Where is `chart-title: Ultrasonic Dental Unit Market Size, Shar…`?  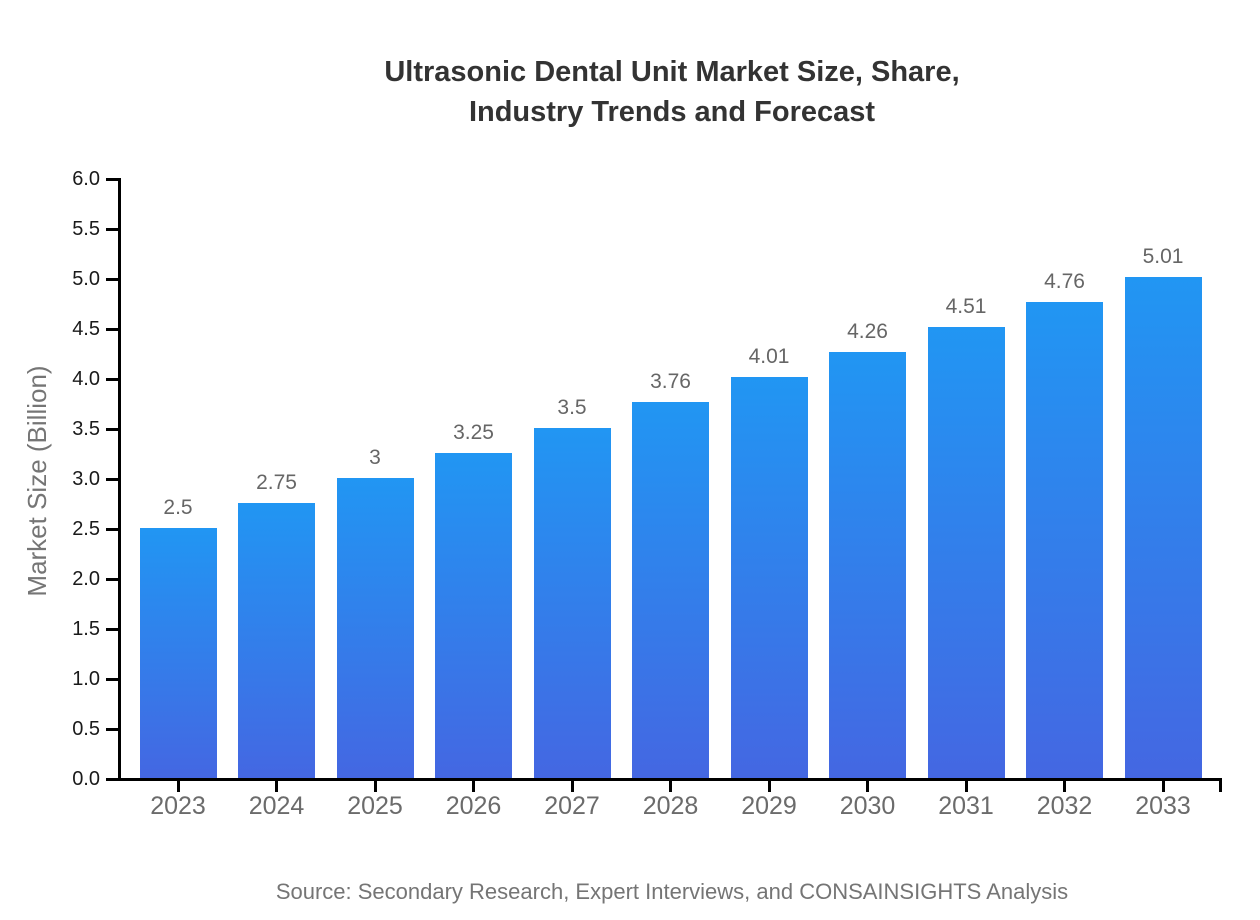
chart-title: Ultrasonic Dental Unit Market Size, Shar… is located at coordinates (672, 92).